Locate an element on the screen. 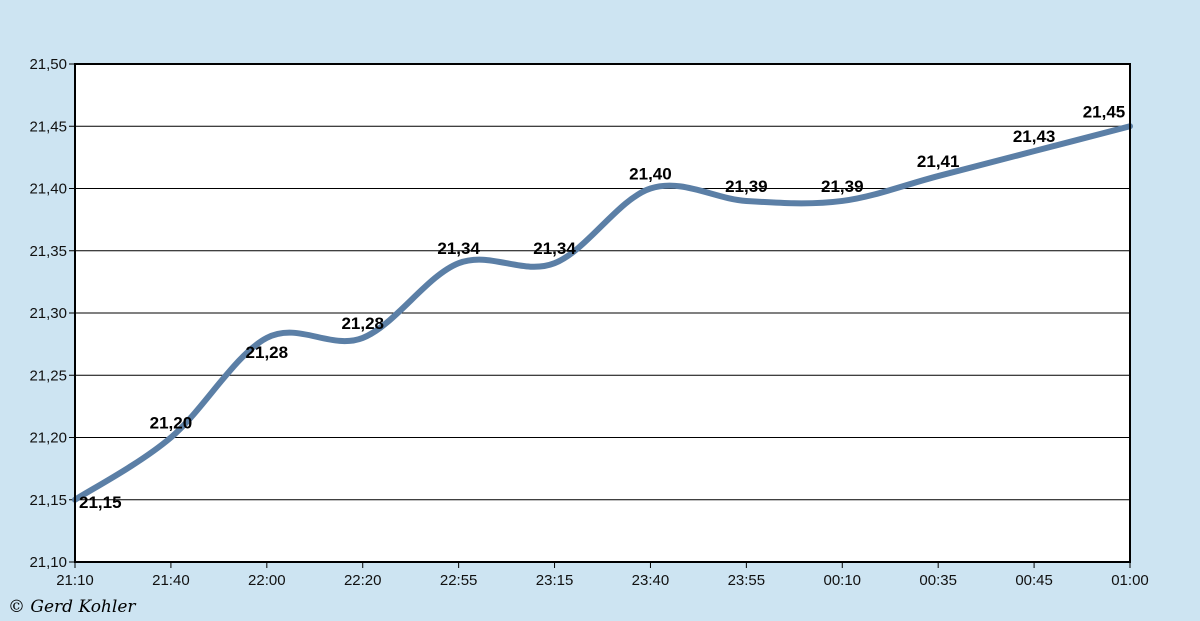  x-tick-label: 23:15 is located at coordinates (555, 580).